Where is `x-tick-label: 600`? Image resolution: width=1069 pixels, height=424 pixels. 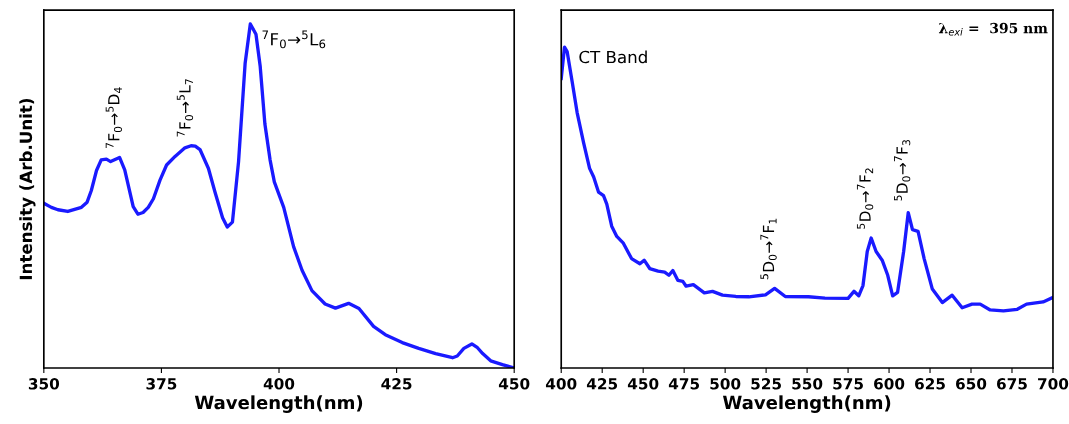 x-tick-label: 600 is located at coordinates (889, 384).